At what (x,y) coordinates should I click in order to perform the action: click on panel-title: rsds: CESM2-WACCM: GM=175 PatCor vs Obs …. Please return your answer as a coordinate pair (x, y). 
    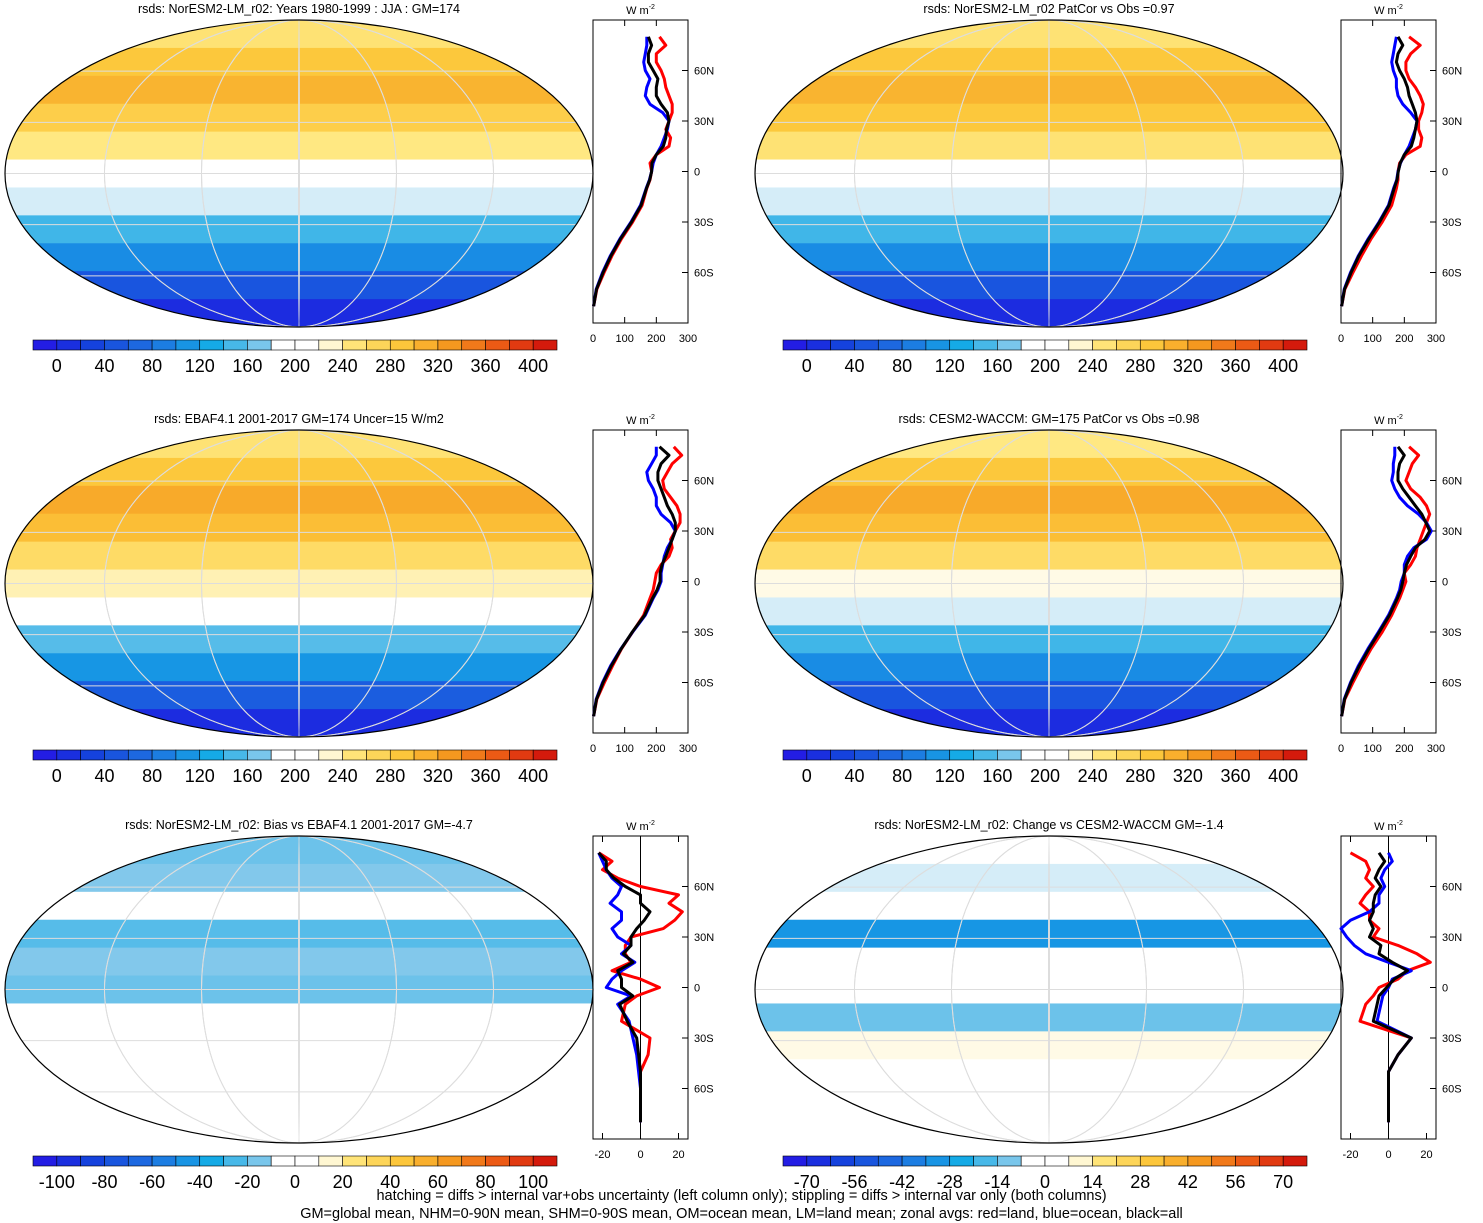
    Looking at the image, I should click on (1048, 419).